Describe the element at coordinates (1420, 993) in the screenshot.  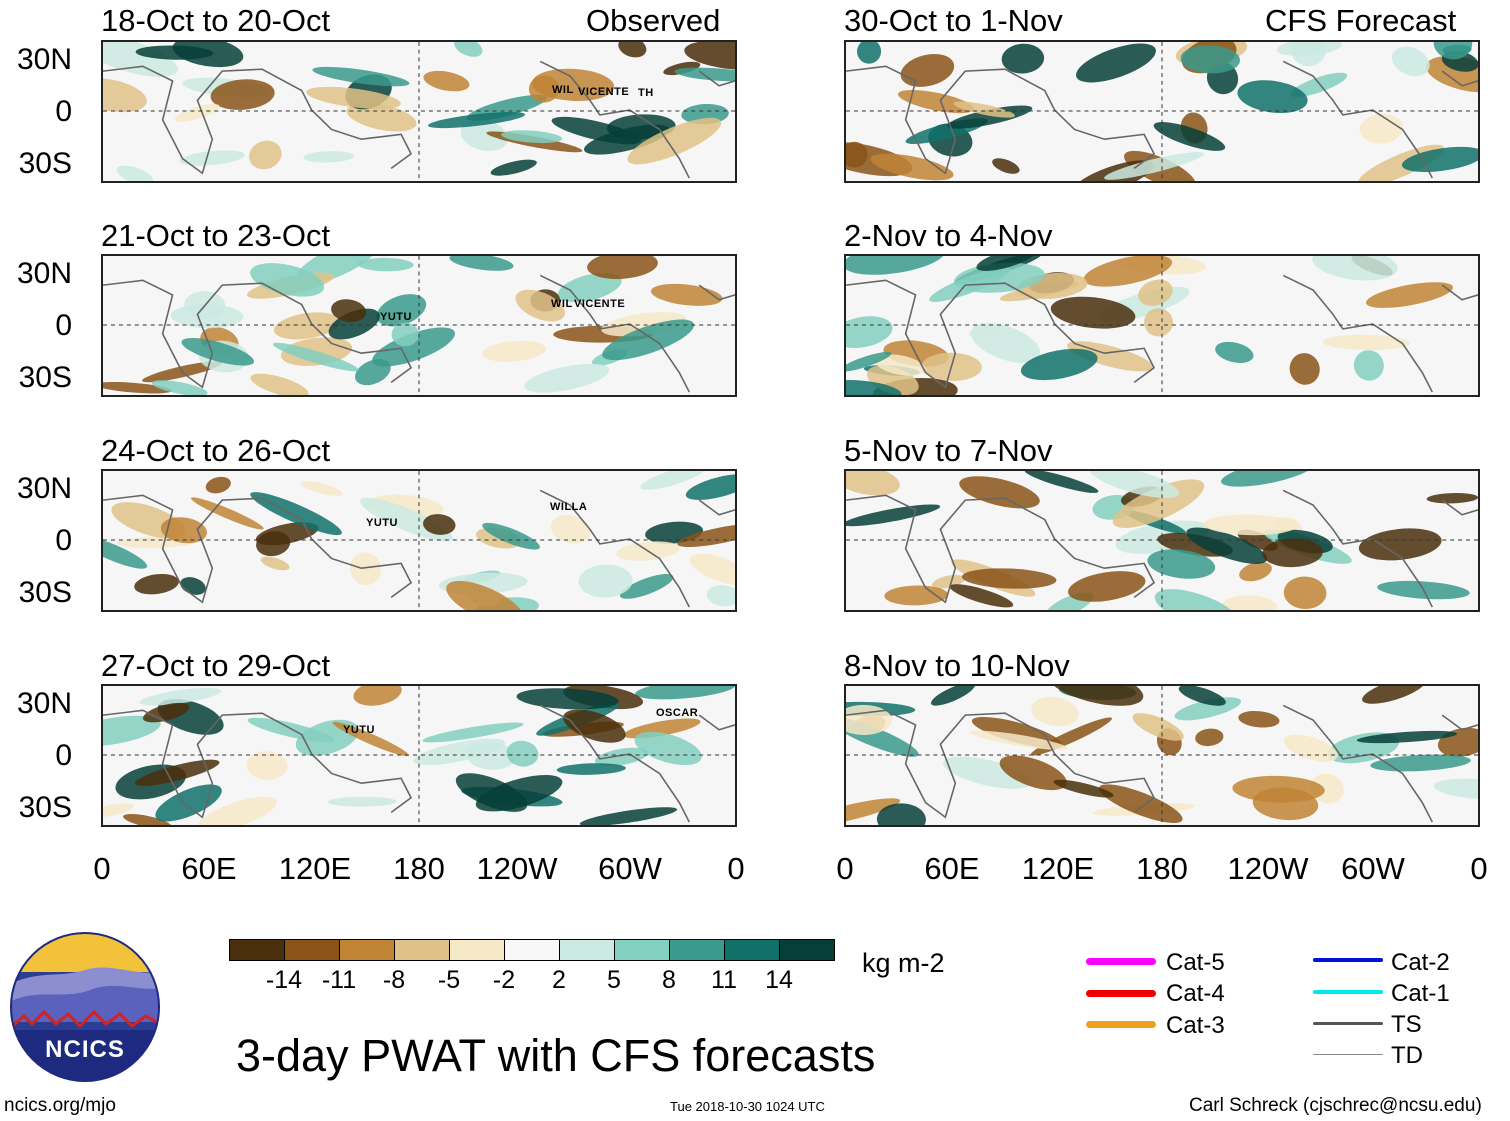
I see `legend-label-cat1: Cat-1` at that location.